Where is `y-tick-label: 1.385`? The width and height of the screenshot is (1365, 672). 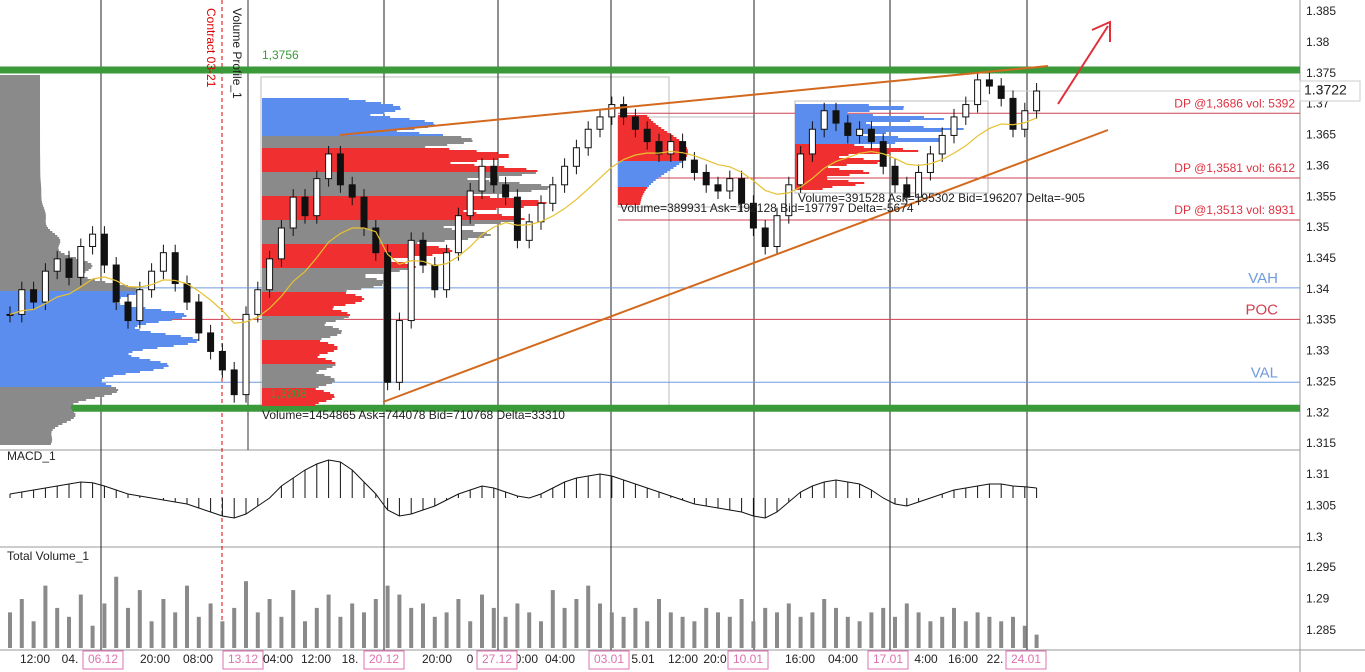 y-tick-label: 1.385 is located at coordinates (1321, 11).